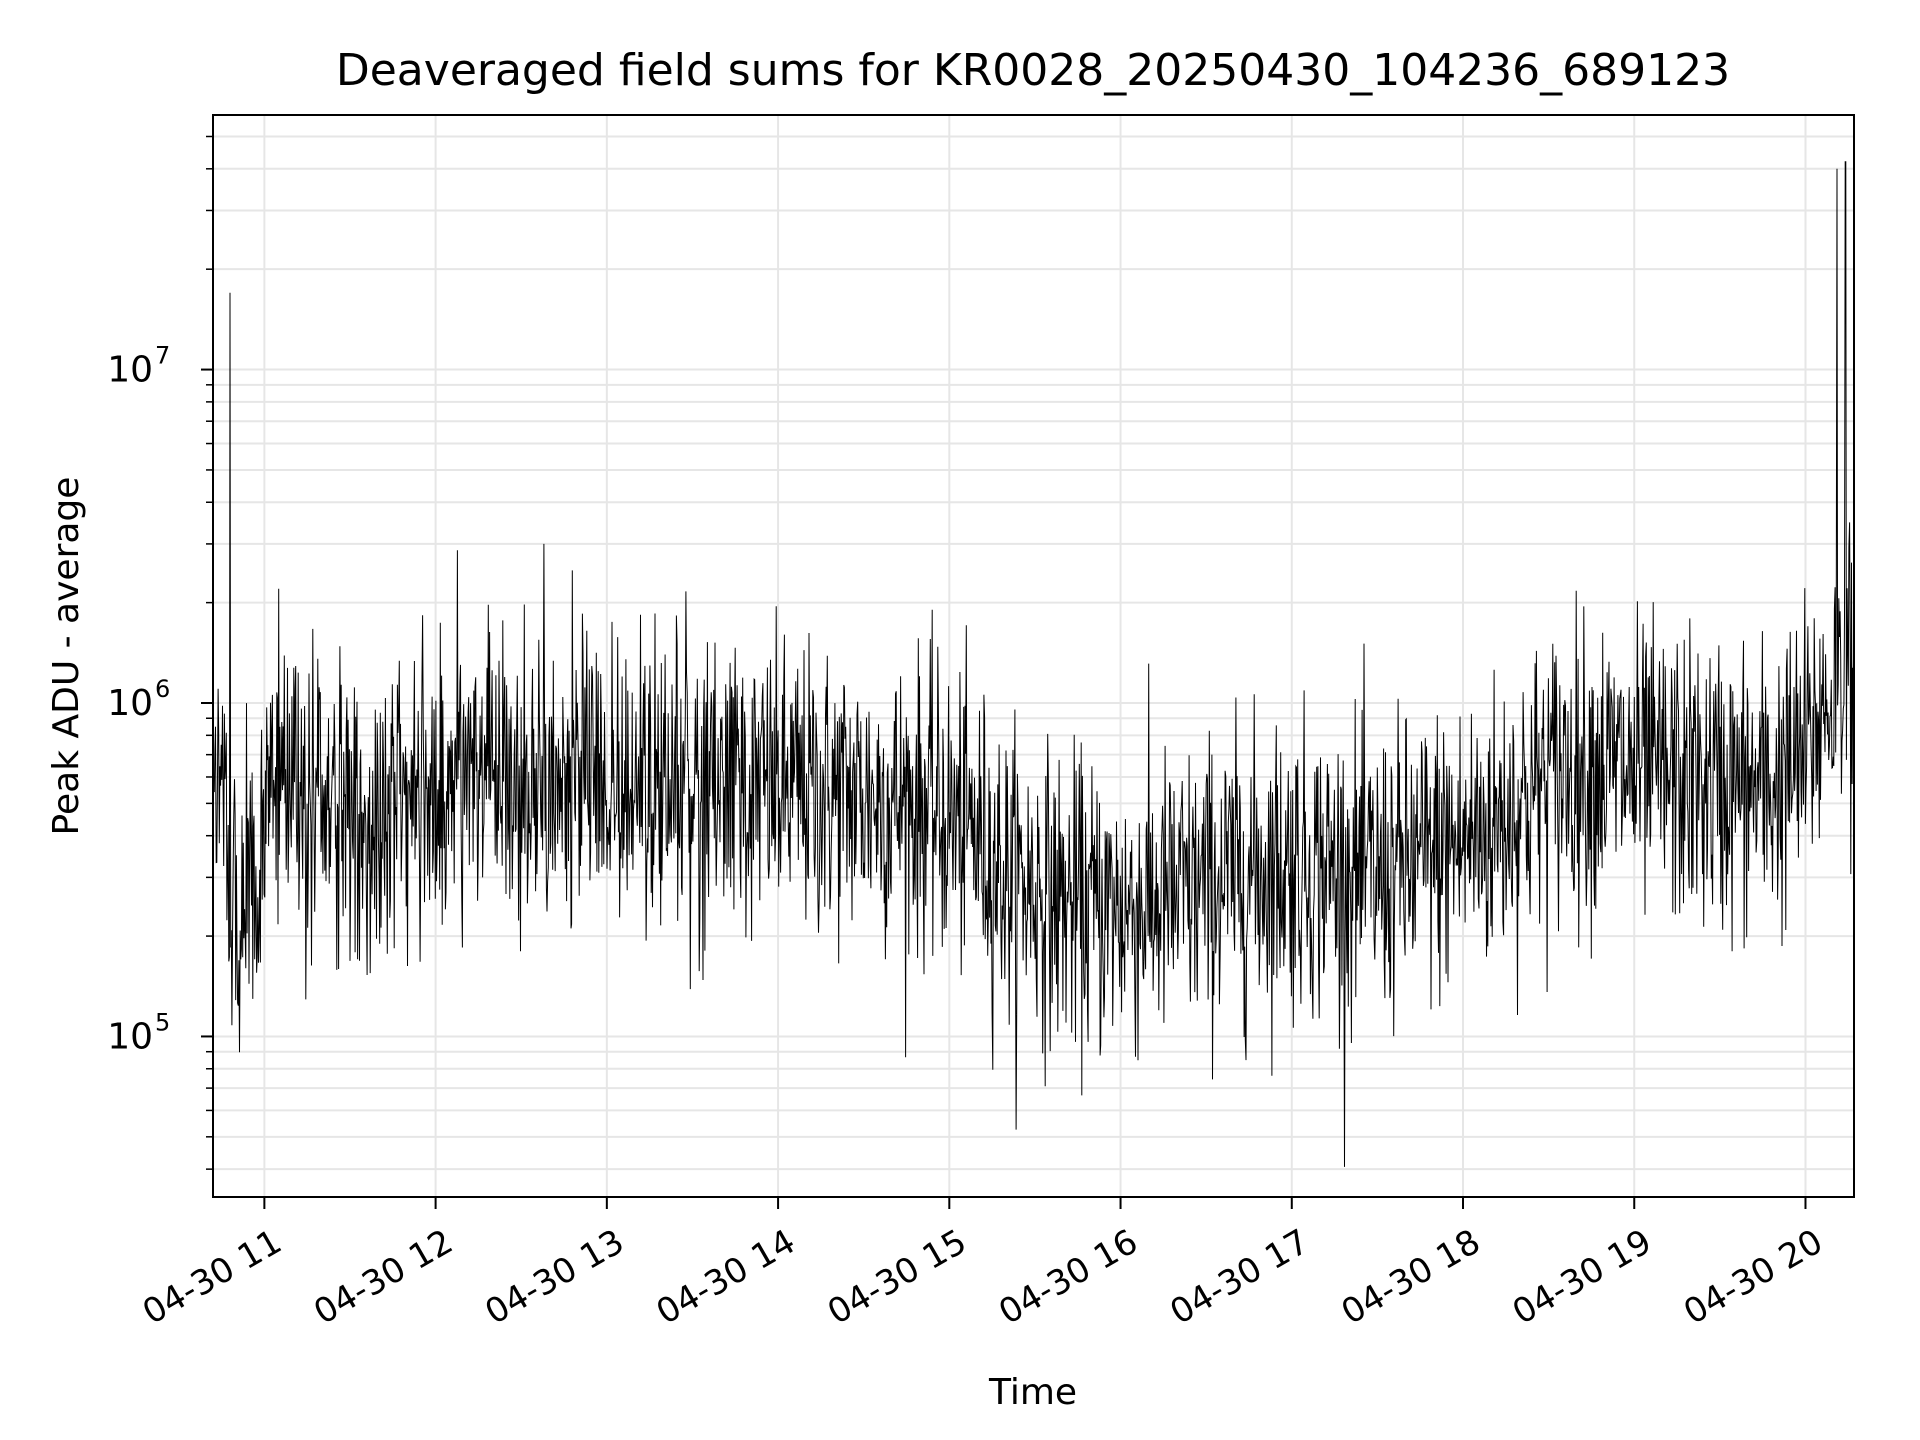  I want to click on x-axis-label: Time, so click(1032, 1392).